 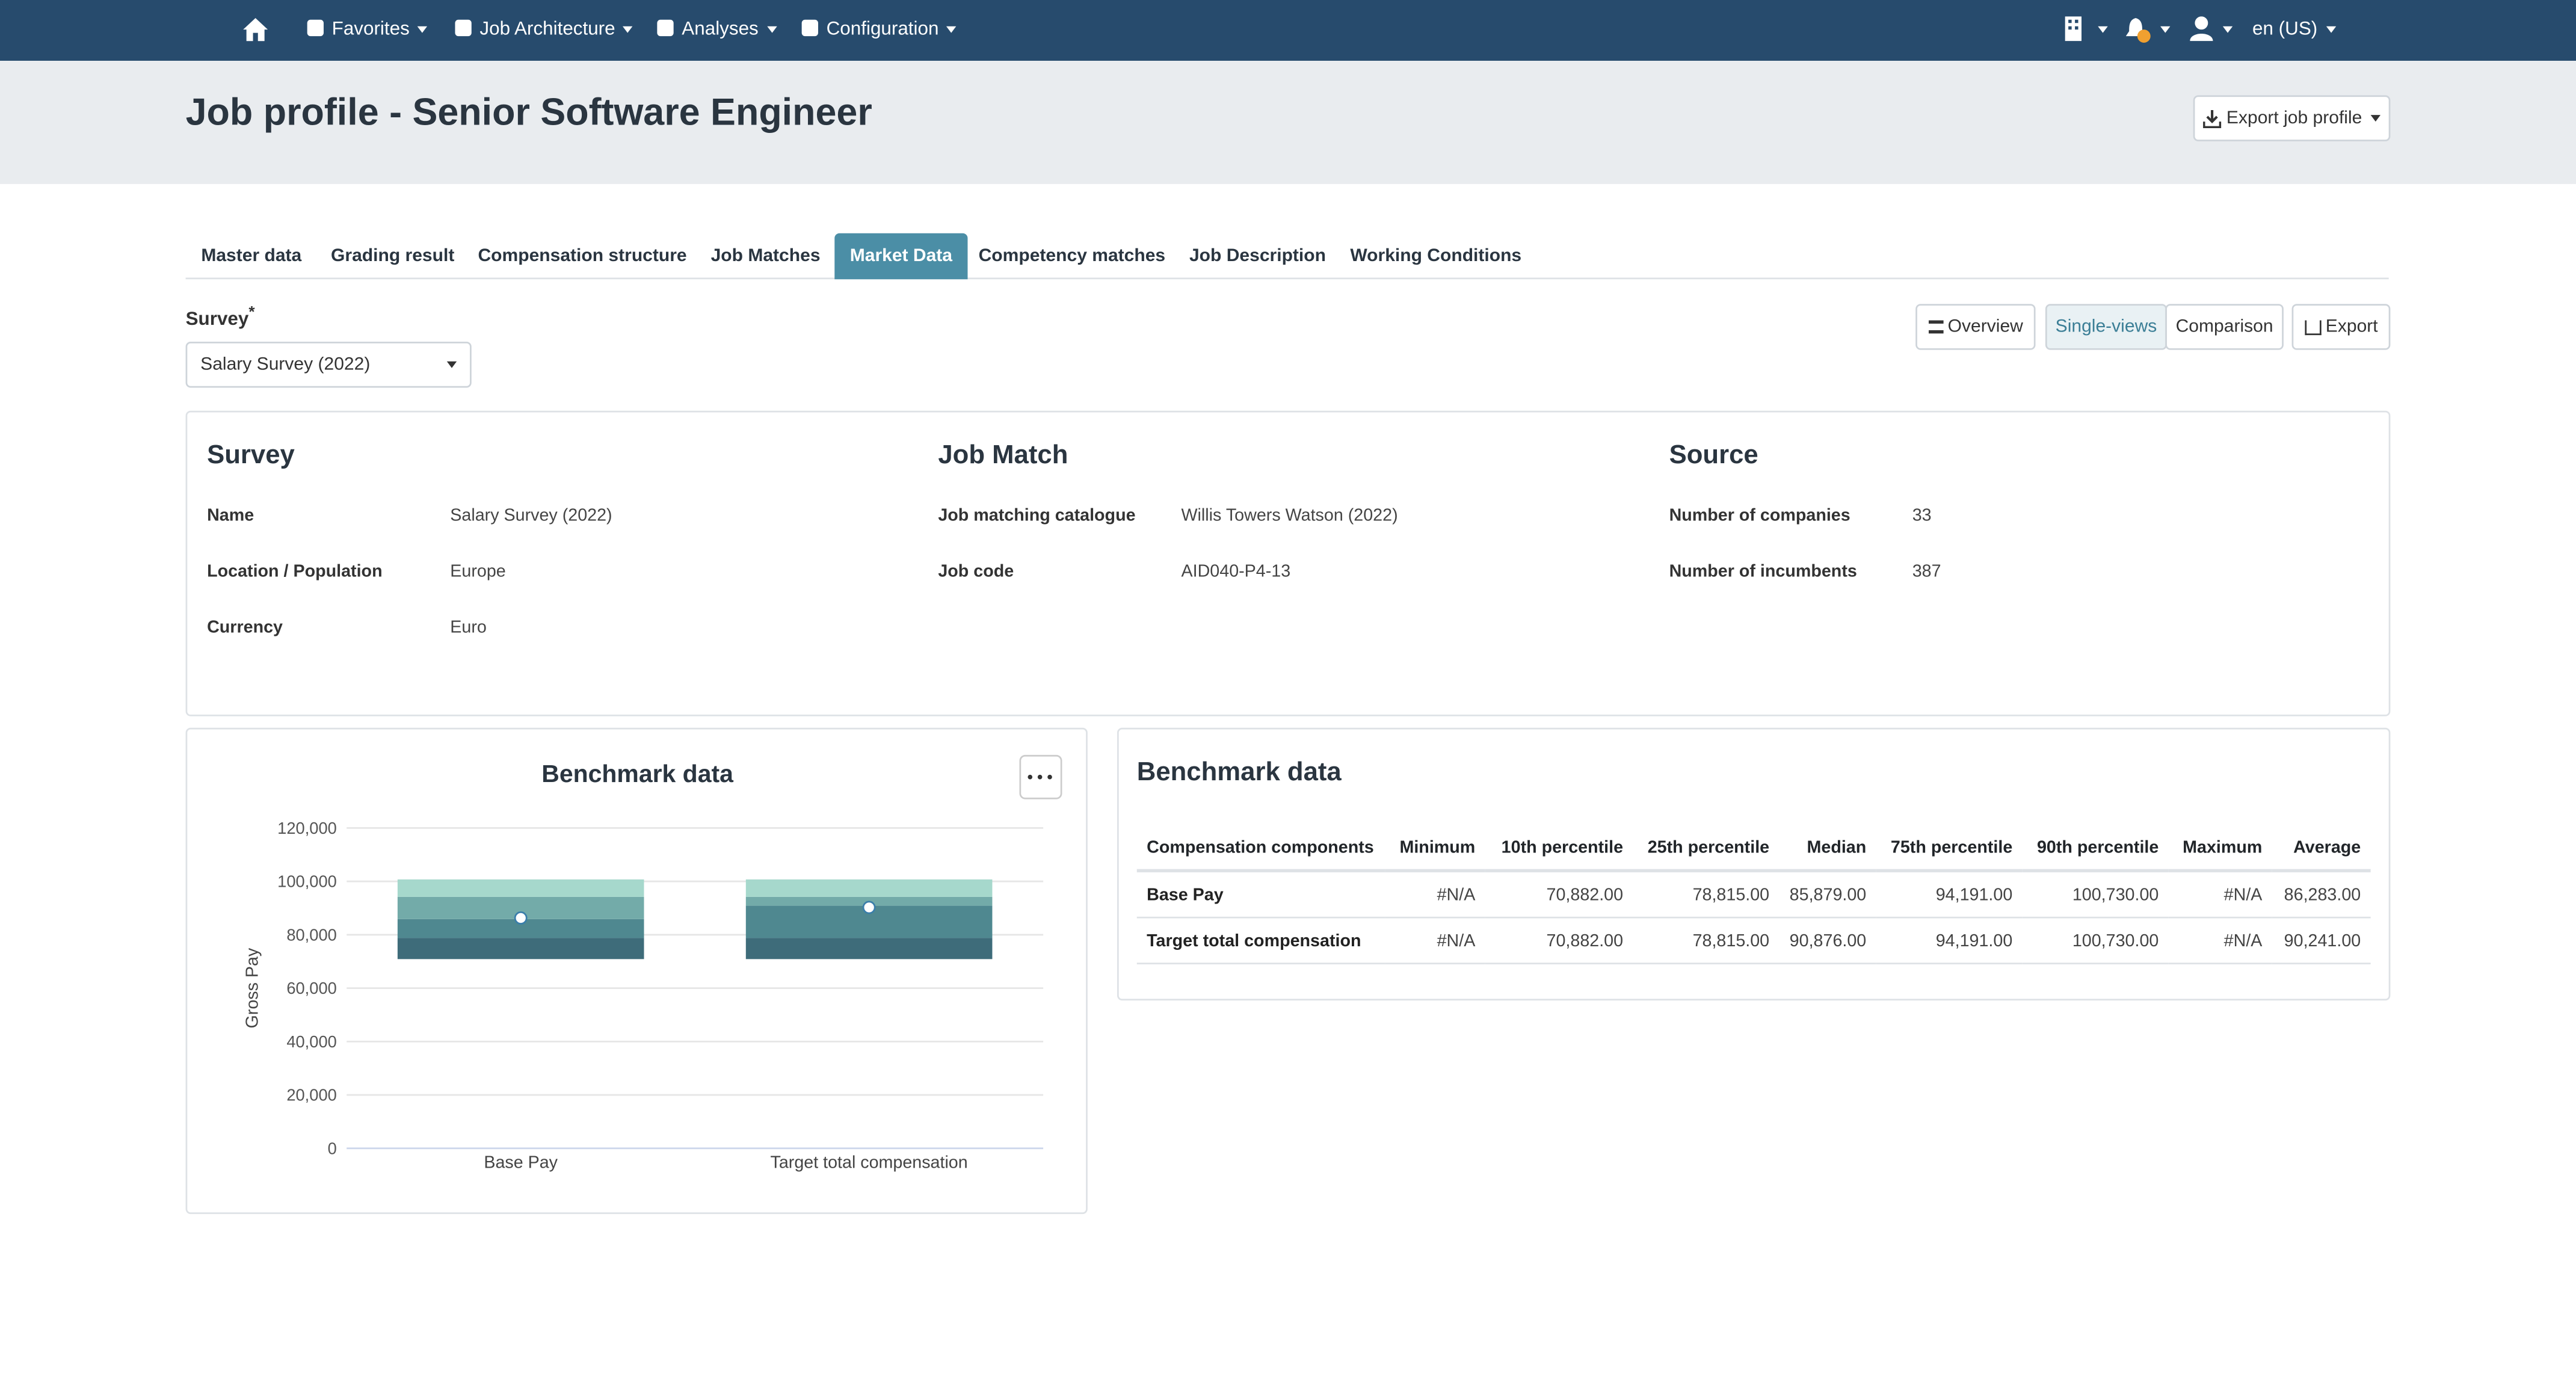 What do you see at coordinates (1763, 572) in the screenshot?
I see `field-label: Number of incumbents` at bounding box center [1763, 572].